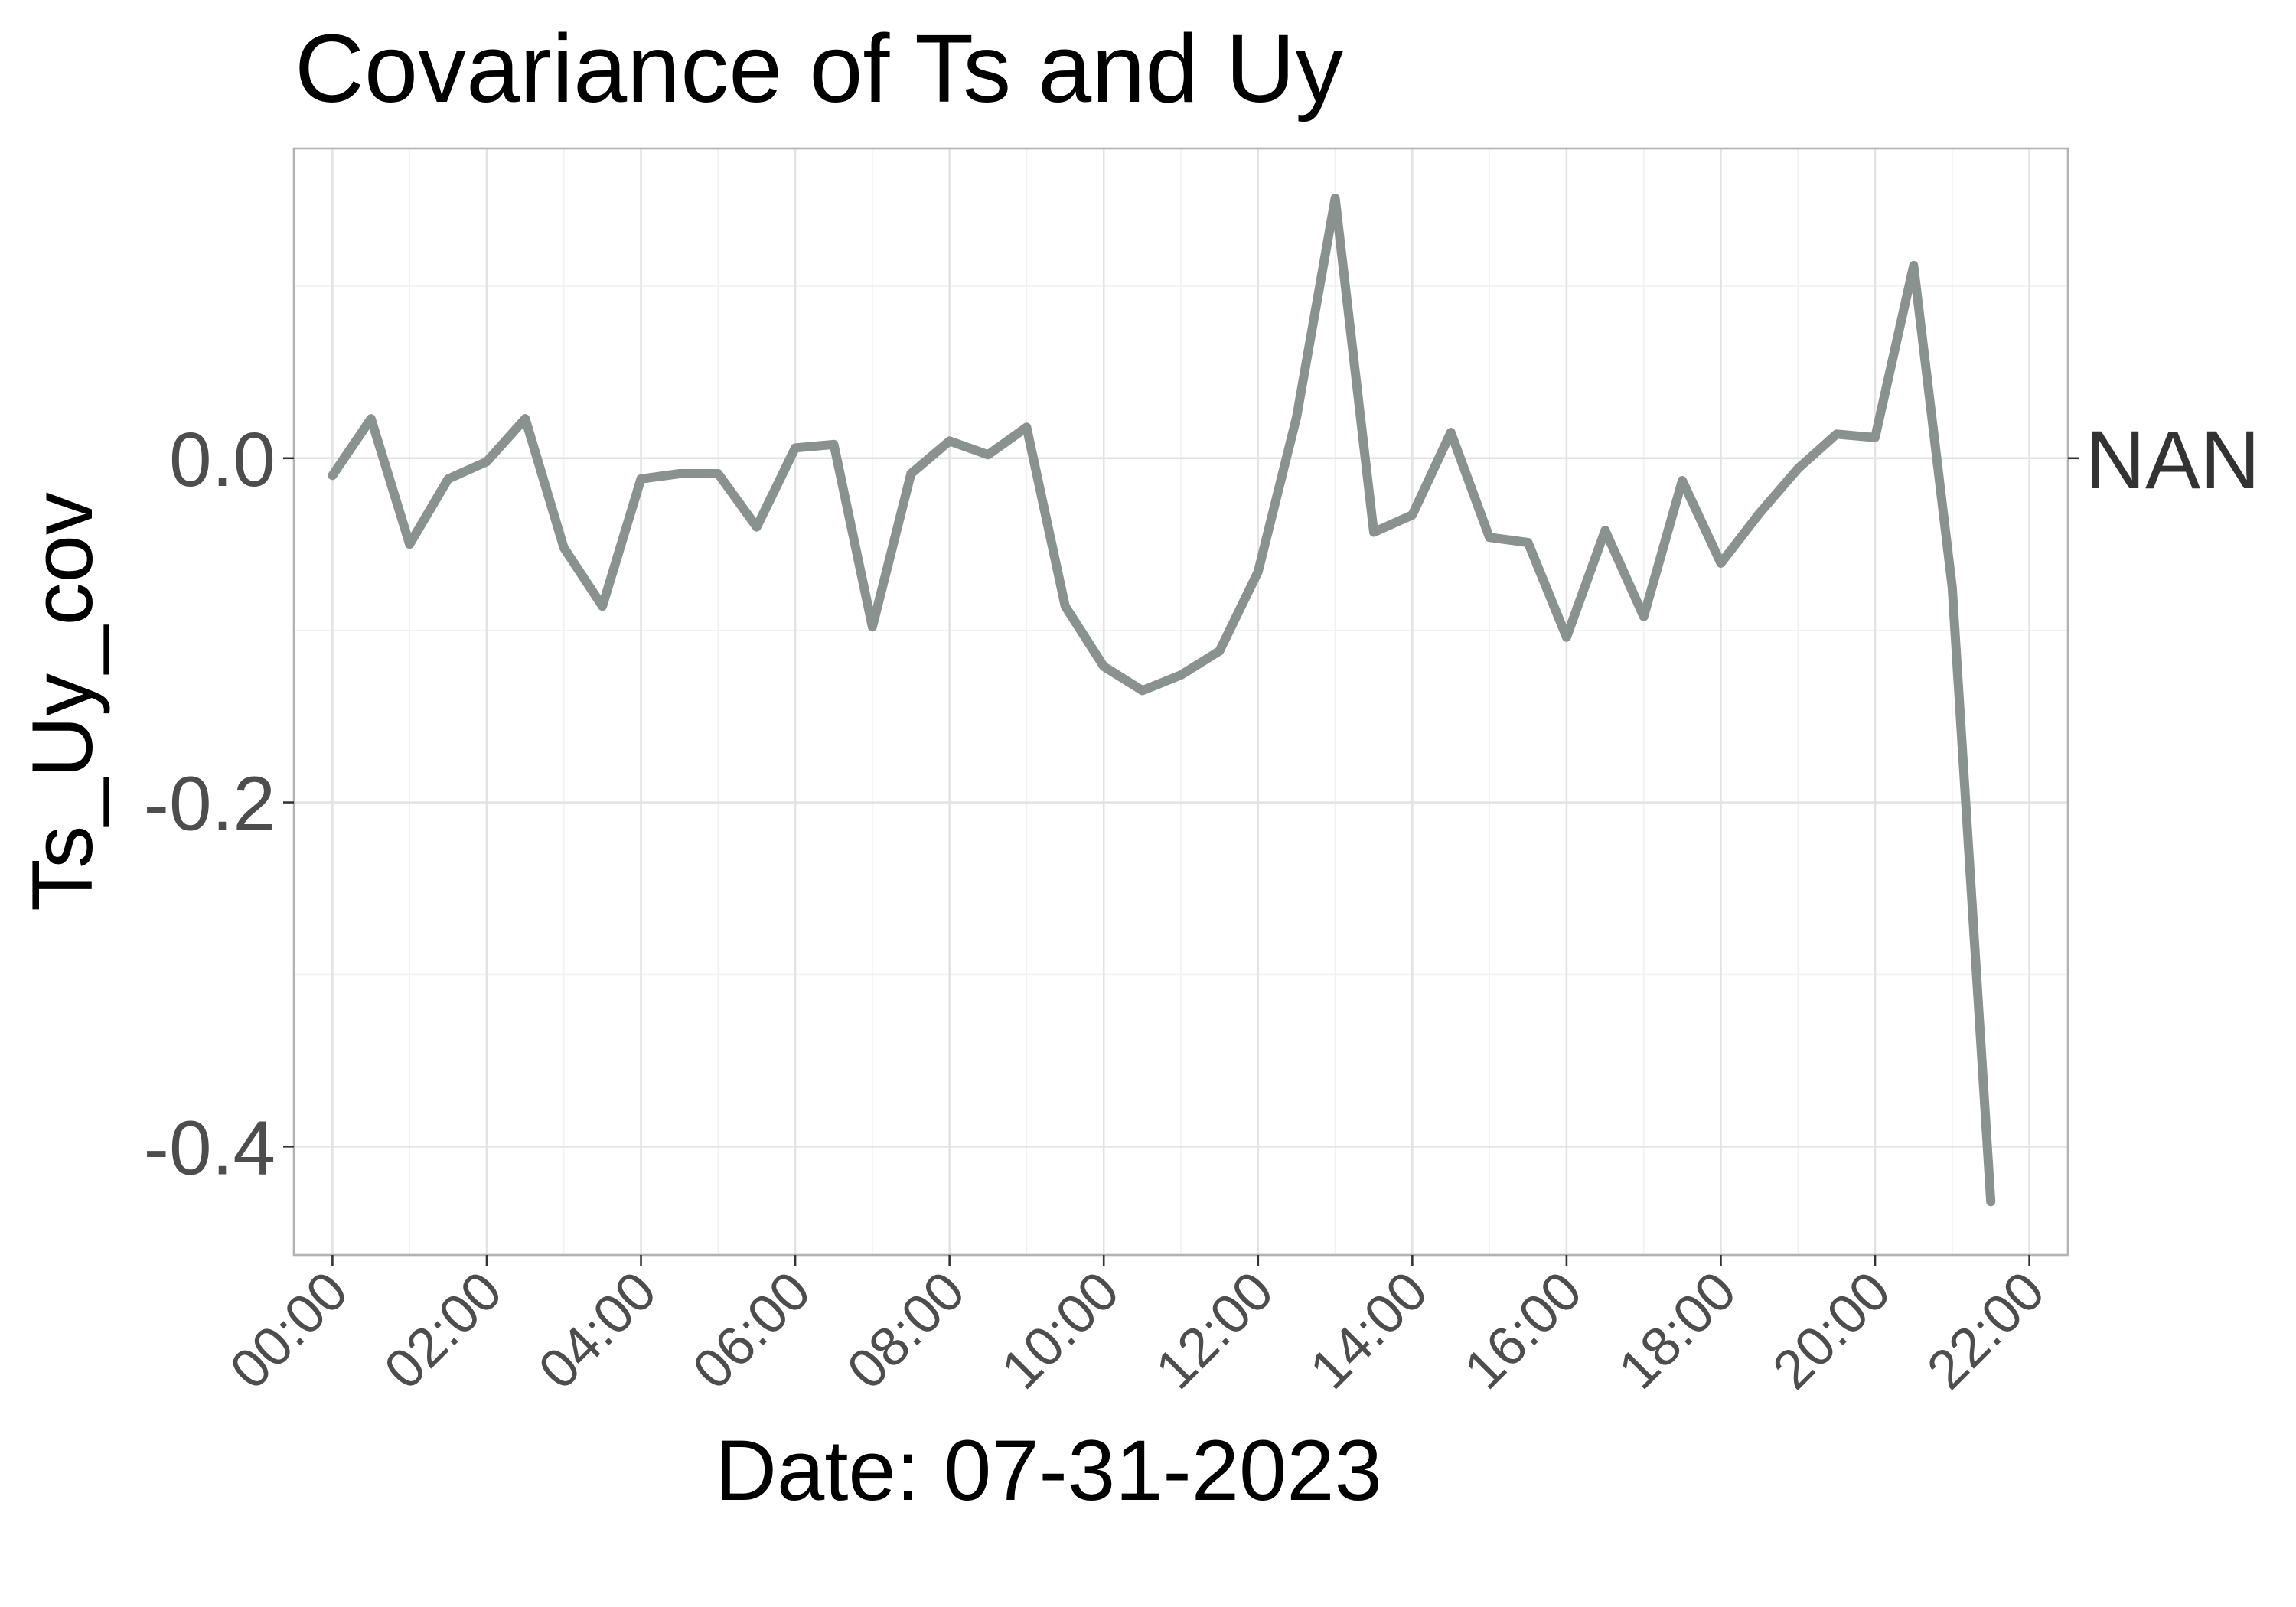 The height and width of the screenshot is (1607, 2296). Describe the element at coordinates (819, 69) in the screenshot. I see `chart-title: Covariance of Ts and Uy` at that location.